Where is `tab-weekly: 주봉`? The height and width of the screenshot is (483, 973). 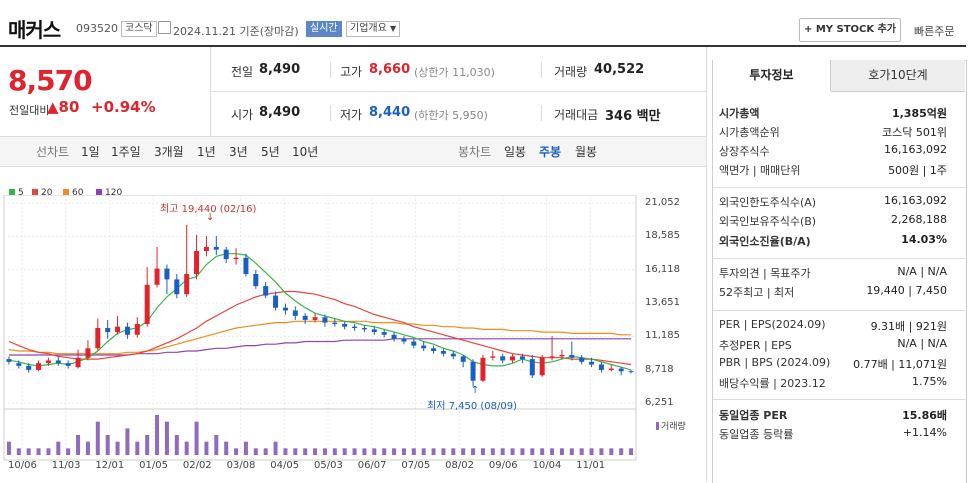 tab-weekly: 주봉 is located at coordinates (550, 152).